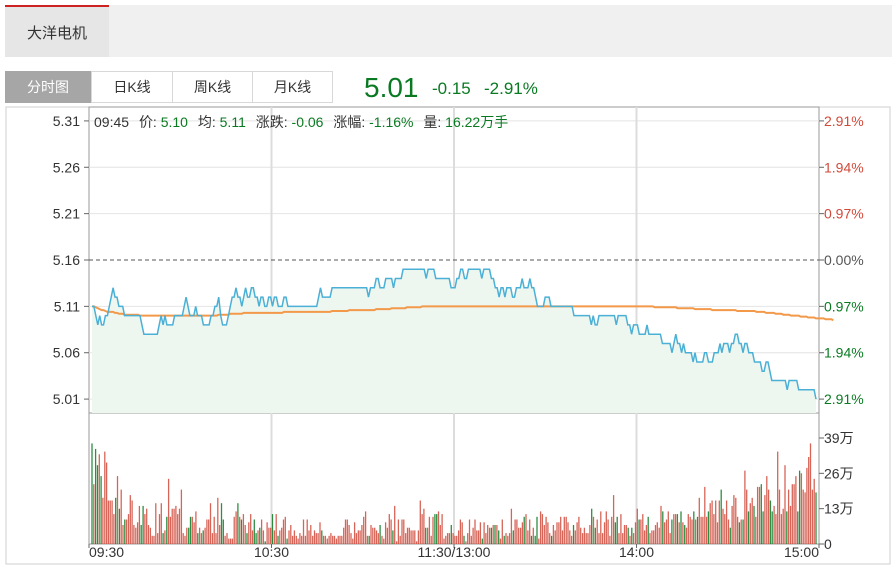 This screenshot has height=571, width=896. Describe the element at coordinates (454, 493) in the screenshot. I see `volume-bars` at that location.